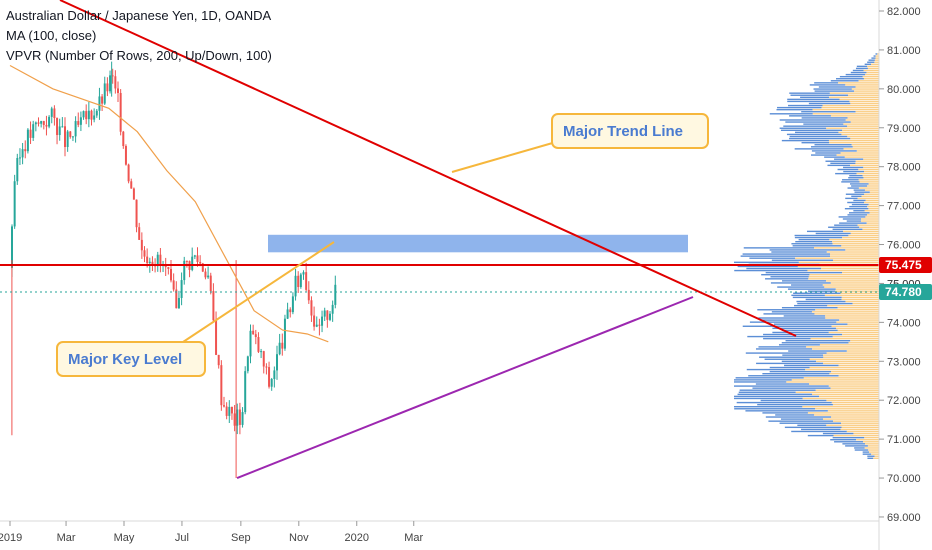 The image size is (932, 550). What do you see at coordinates (139, 55) in the screenshot?
I see `vpvr-indicator-label: VPVR (Number Of Rows, 200, Up/Down, 100)` at bounding box center [139, 55].